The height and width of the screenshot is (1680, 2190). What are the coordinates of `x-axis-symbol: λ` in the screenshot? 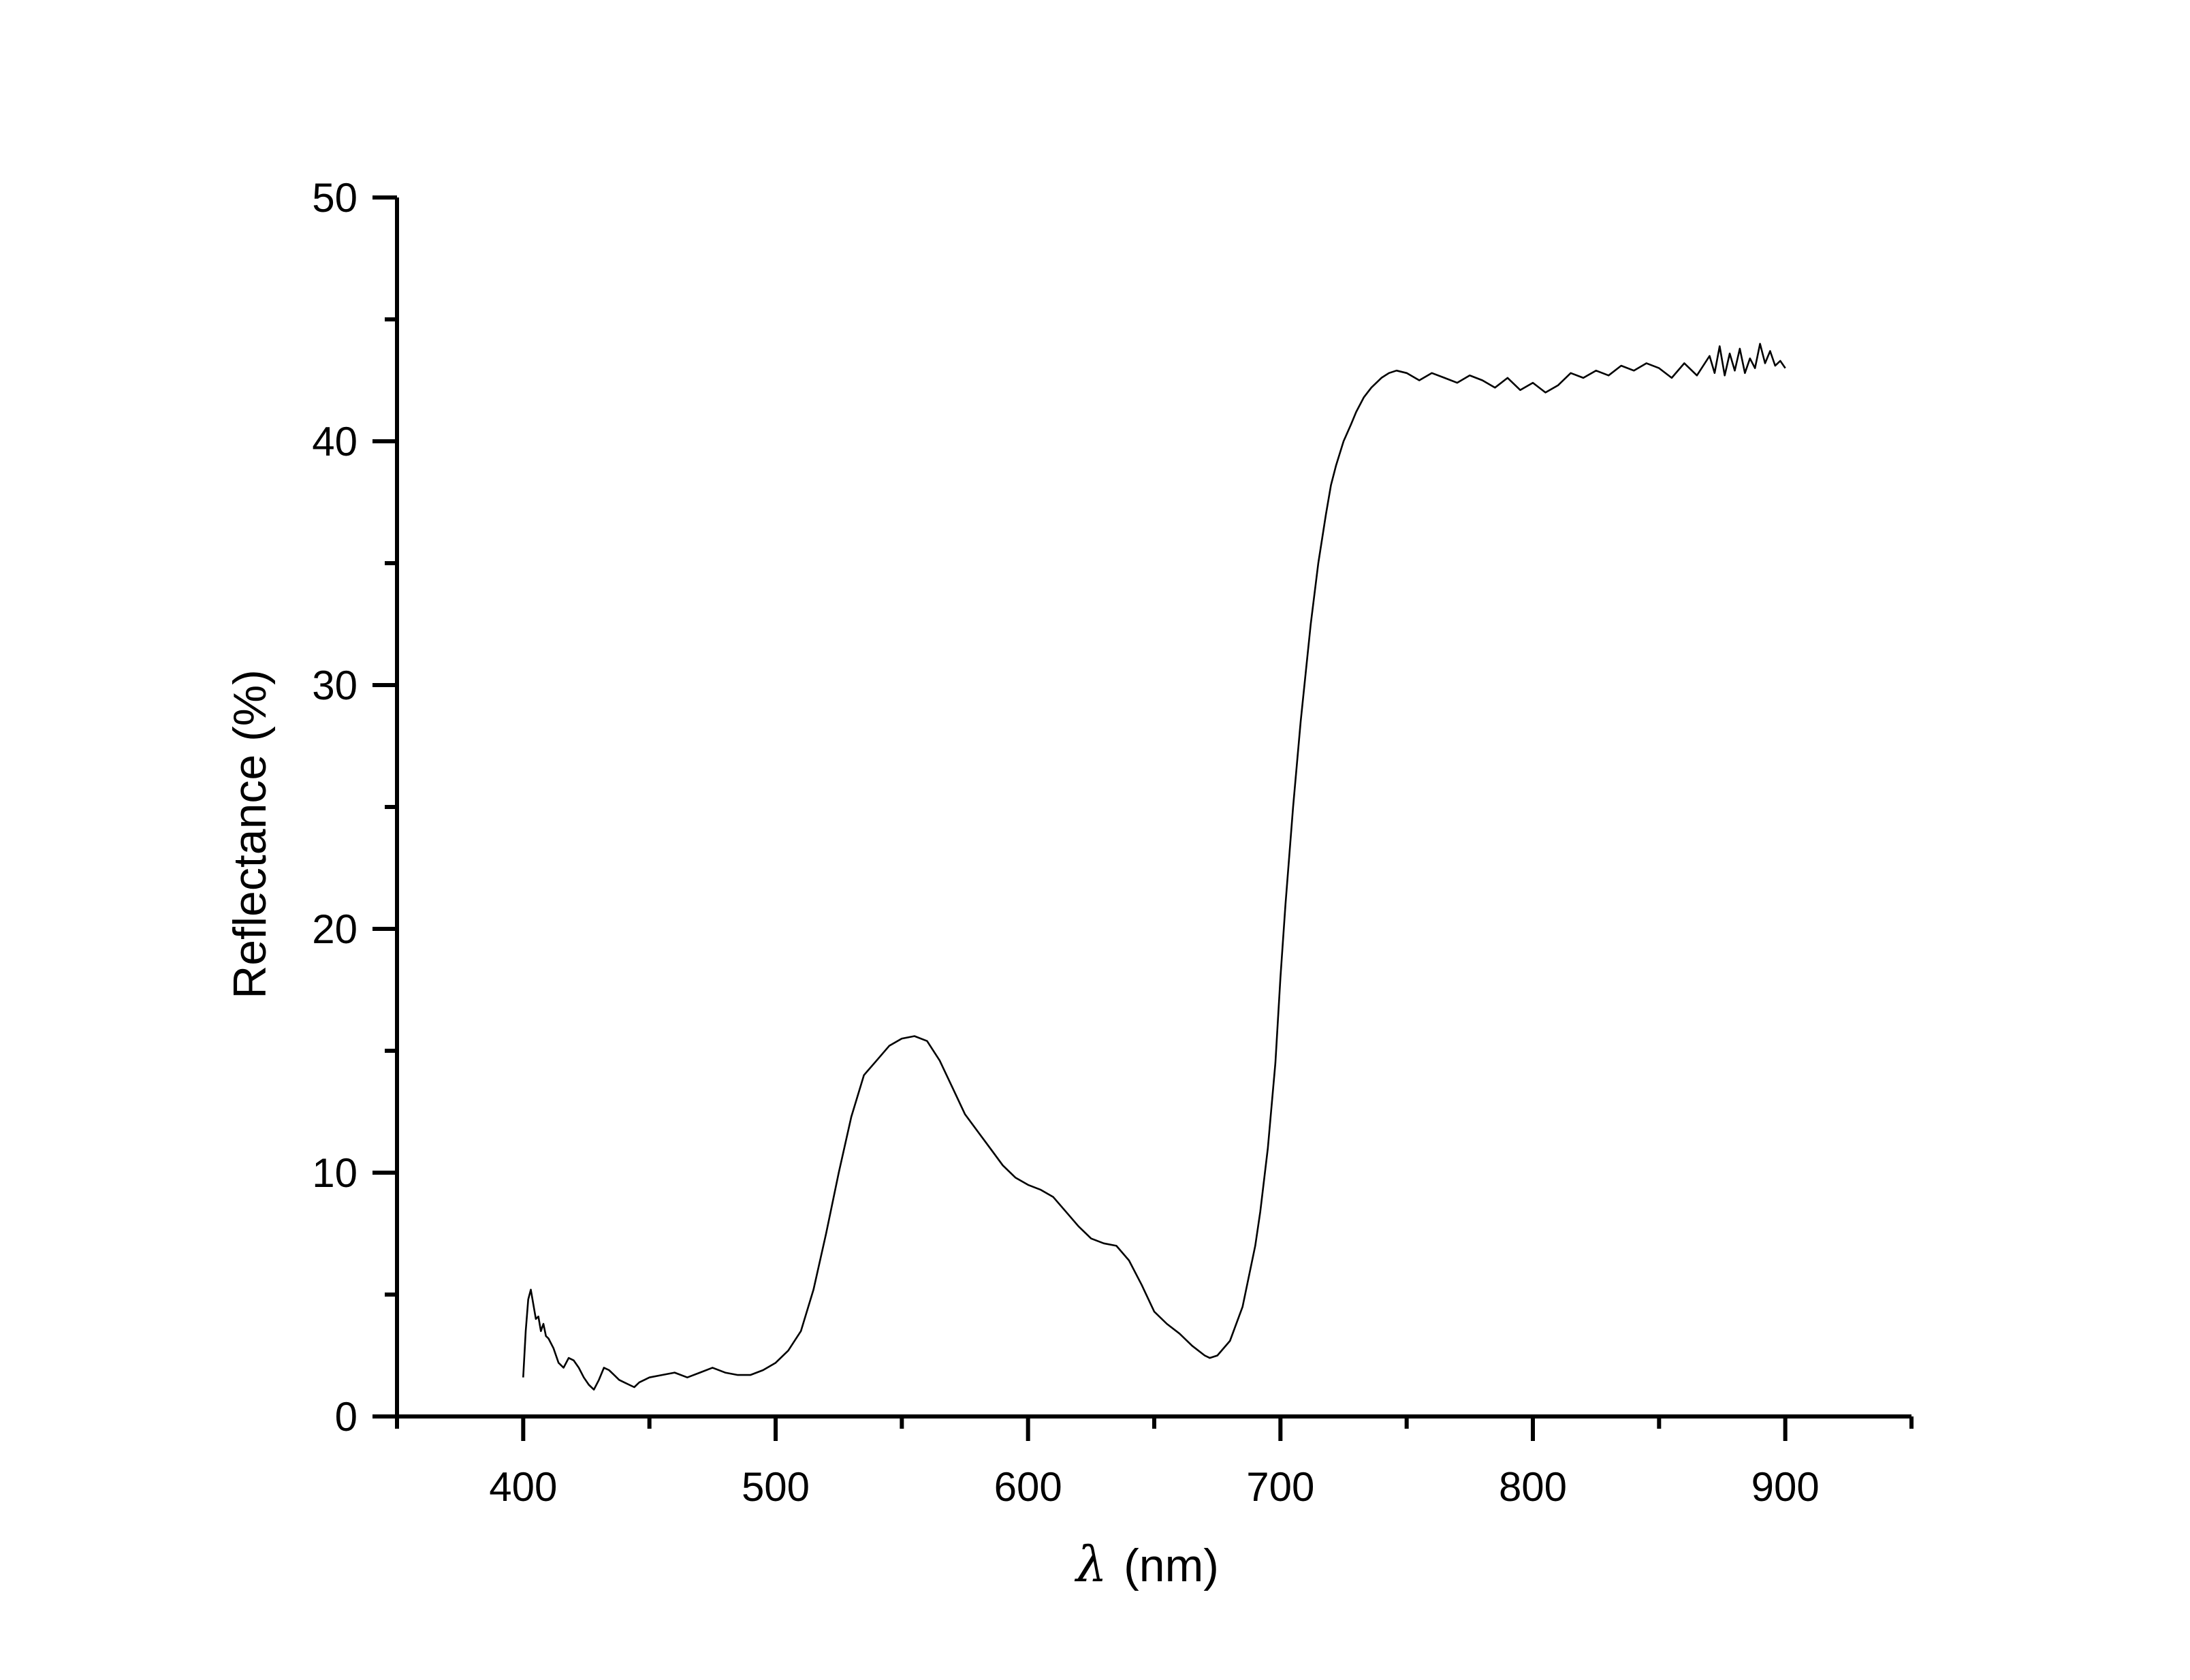 It's located at (1090, 1564).